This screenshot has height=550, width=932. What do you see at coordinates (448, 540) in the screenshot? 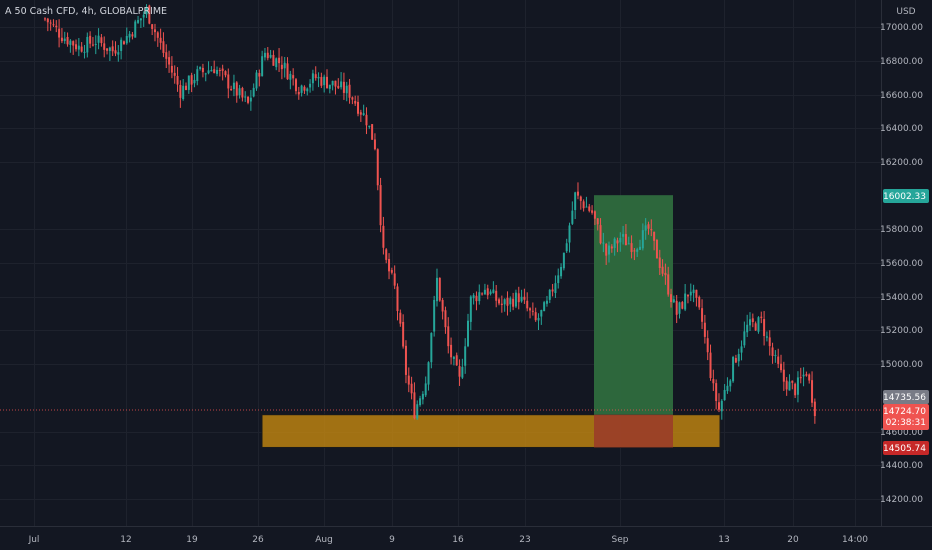
I see `time-axis: Jul 12 19 26 Aug 9 16 23 Sep 13 20 14:00` at bounding box center [448, 540].